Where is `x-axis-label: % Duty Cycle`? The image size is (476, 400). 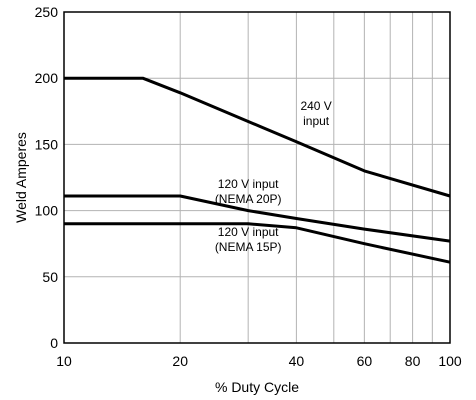 x-axis-label: % Duty Cycle is located at coordinates (257, 387).